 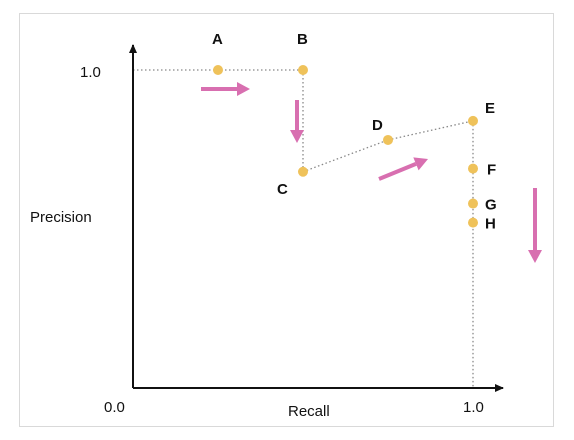 What do you see at coordinates (473, 222) in the screenshot?
I see `point-h` at bounding box center [473, 222].